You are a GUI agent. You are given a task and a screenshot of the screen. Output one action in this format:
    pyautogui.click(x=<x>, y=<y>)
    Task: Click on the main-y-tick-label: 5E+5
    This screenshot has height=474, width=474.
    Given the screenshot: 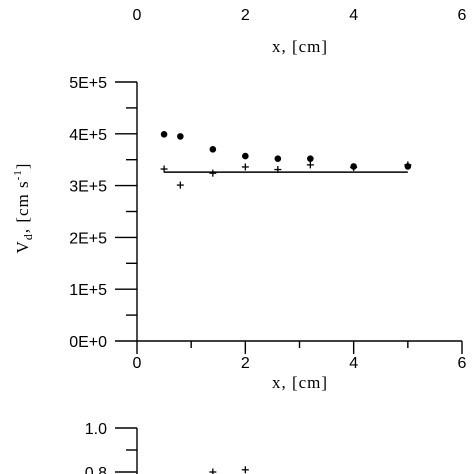 What is the action you would take?
    pyautogui.click(x=88, y=83)
    